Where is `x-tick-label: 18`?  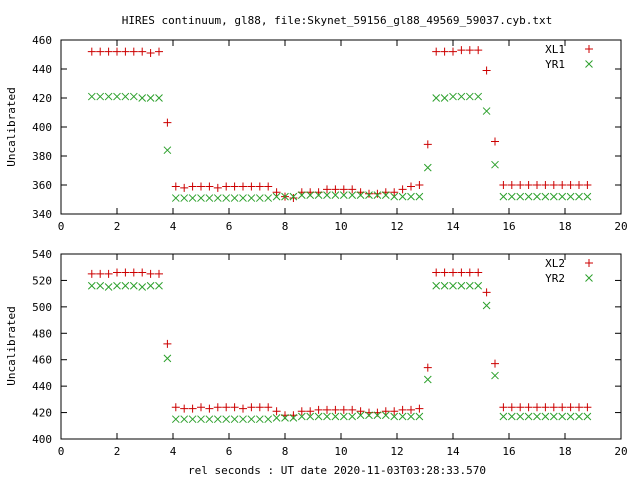 x-tick-label: 18 is located at coordinates (564, 451).